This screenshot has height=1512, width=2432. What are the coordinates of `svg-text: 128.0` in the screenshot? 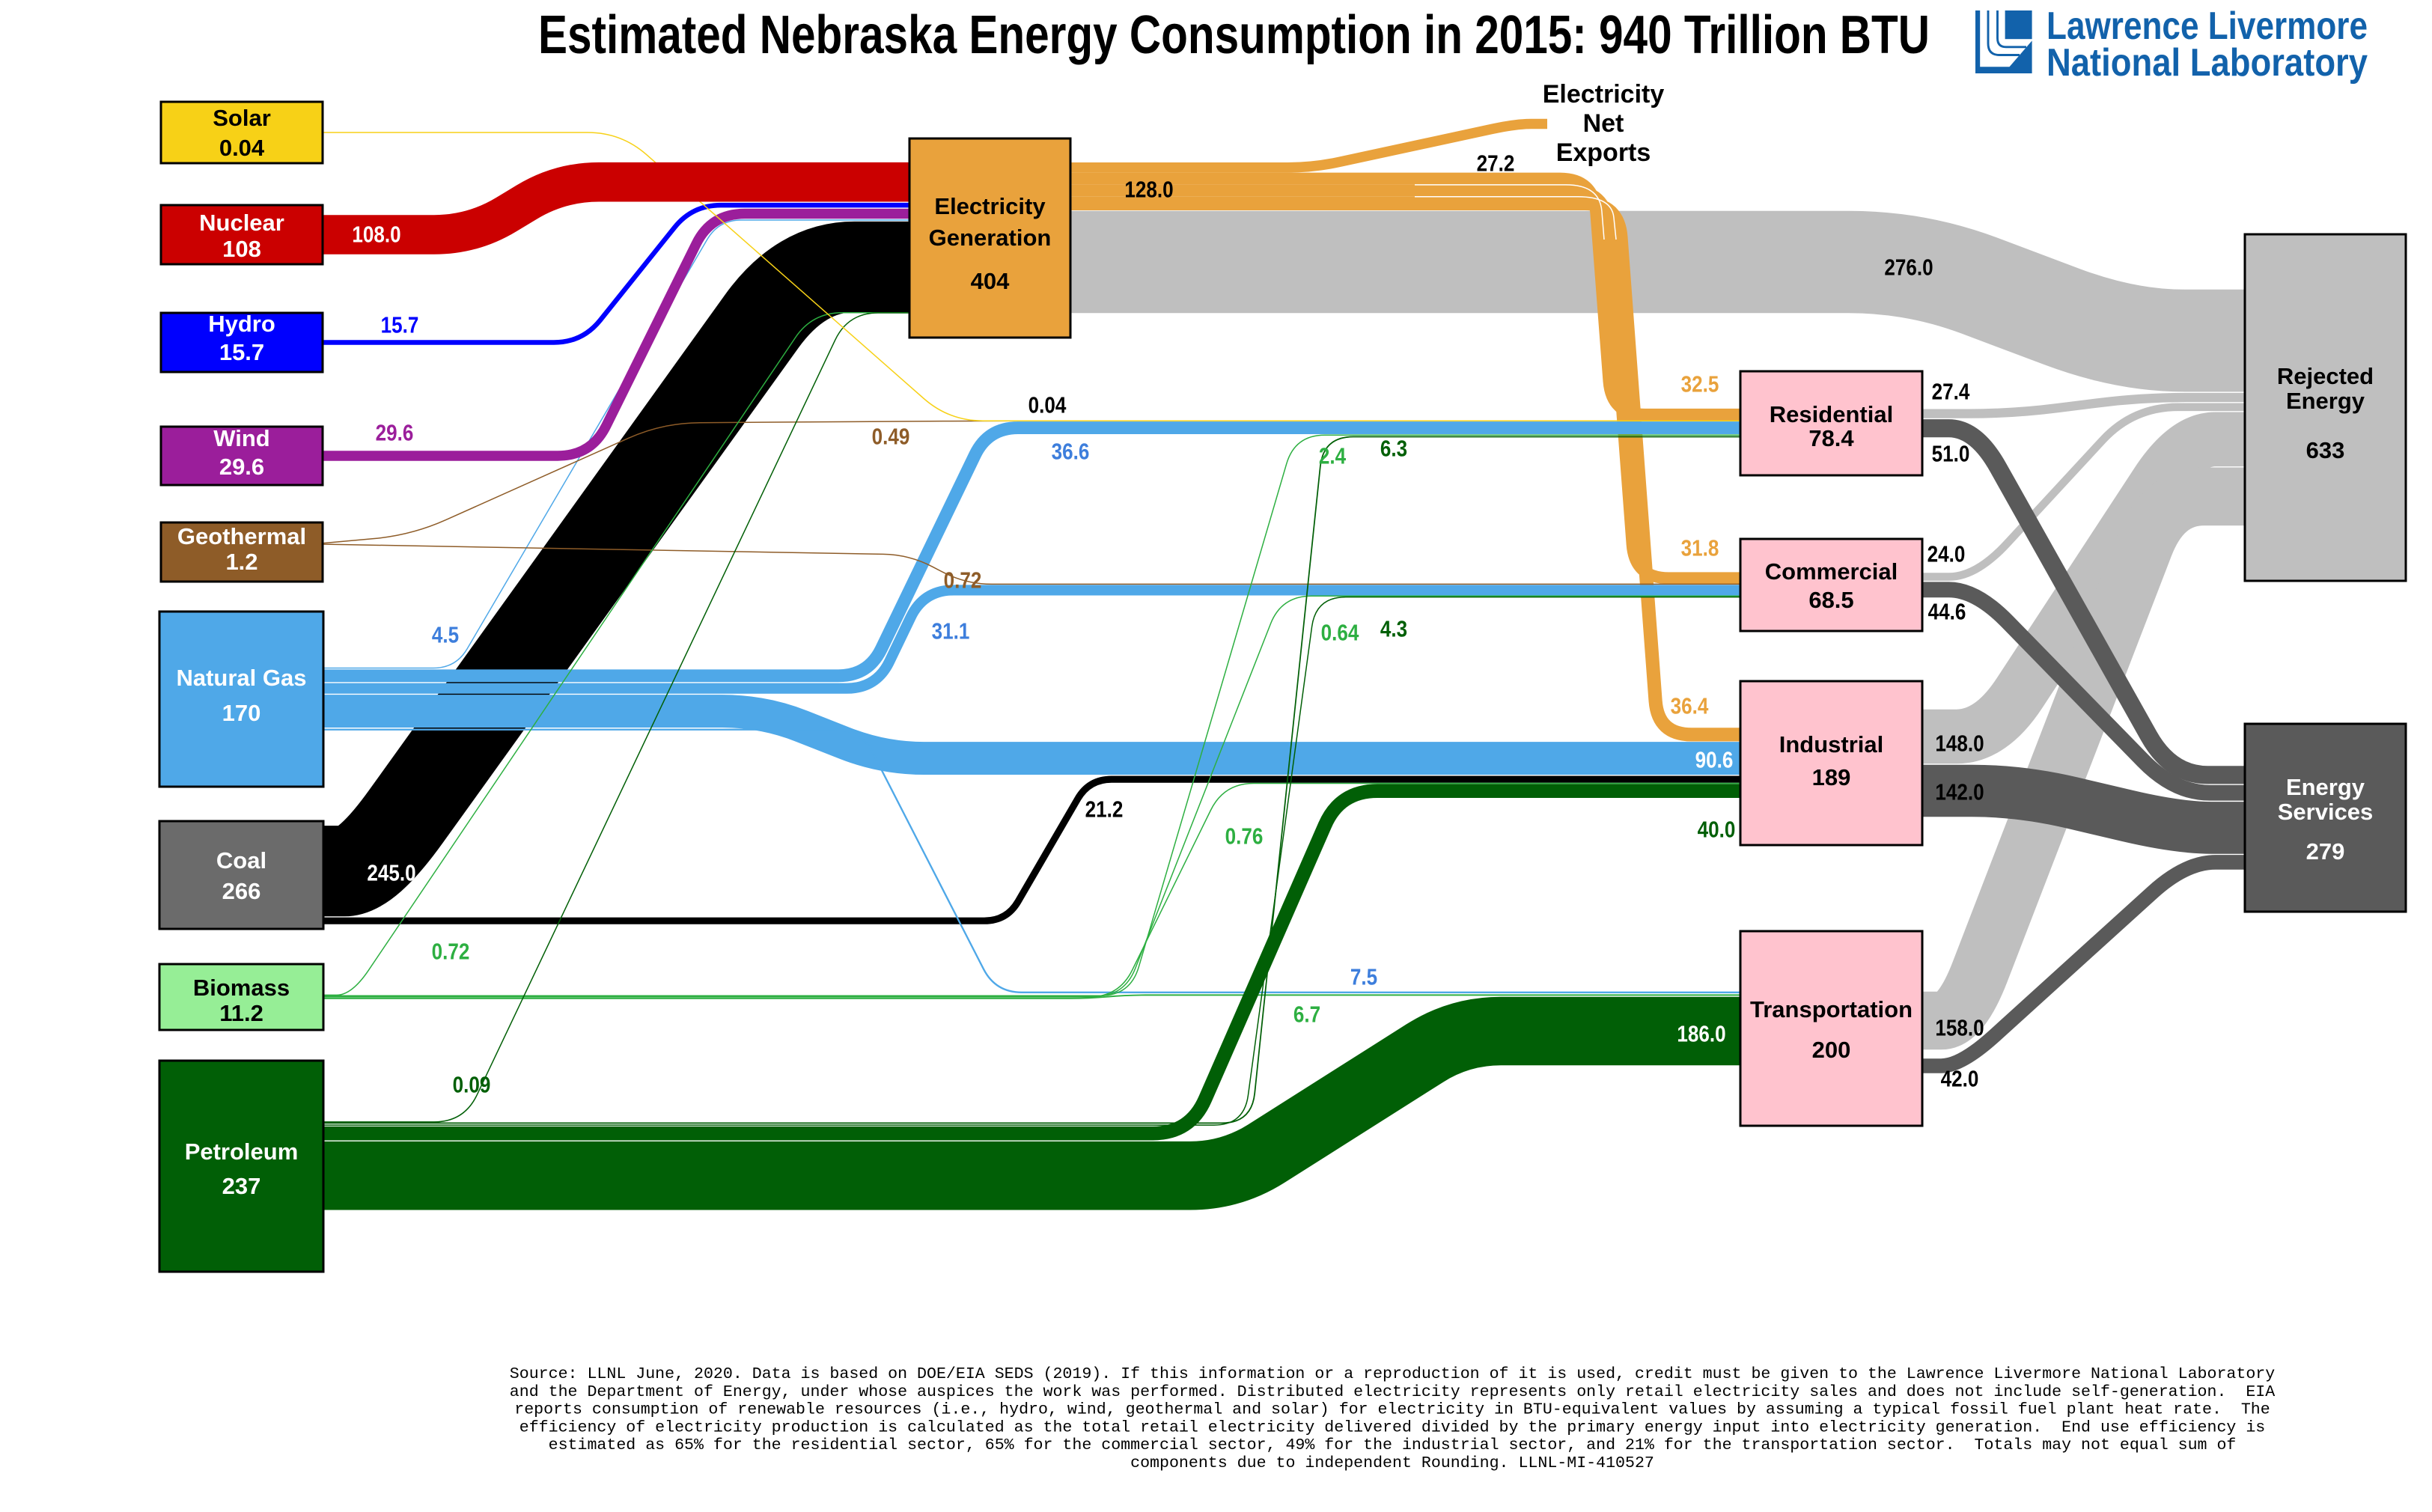 It's located at (1148, 190).